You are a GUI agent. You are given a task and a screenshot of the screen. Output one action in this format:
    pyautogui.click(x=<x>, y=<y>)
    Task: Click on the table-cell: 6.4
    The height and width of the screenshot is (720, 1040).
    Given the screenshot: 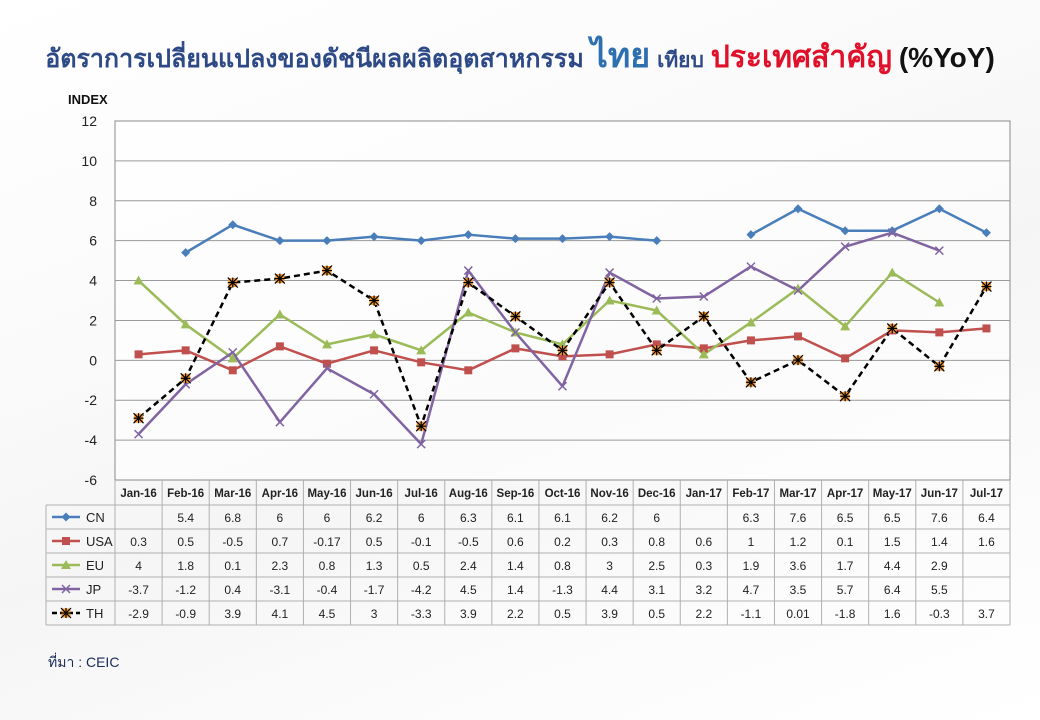 What is the action you would take?
    pyautogui.click(x=986, y=518)
    